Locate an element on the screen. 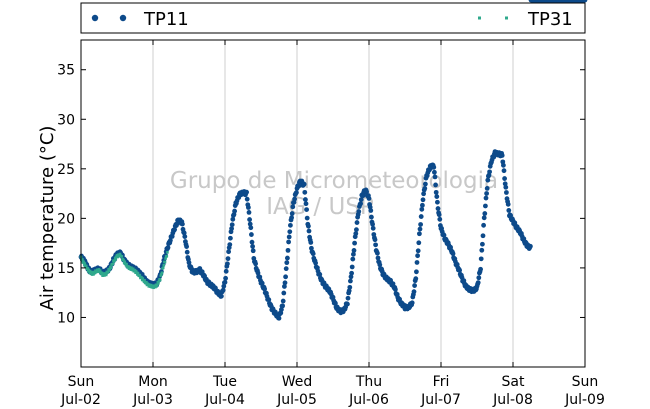 Image resolution: width=650 pixels, height=409 pixels. y-axis-title: Air temperature (°C) is located at coordinates (47, 218).